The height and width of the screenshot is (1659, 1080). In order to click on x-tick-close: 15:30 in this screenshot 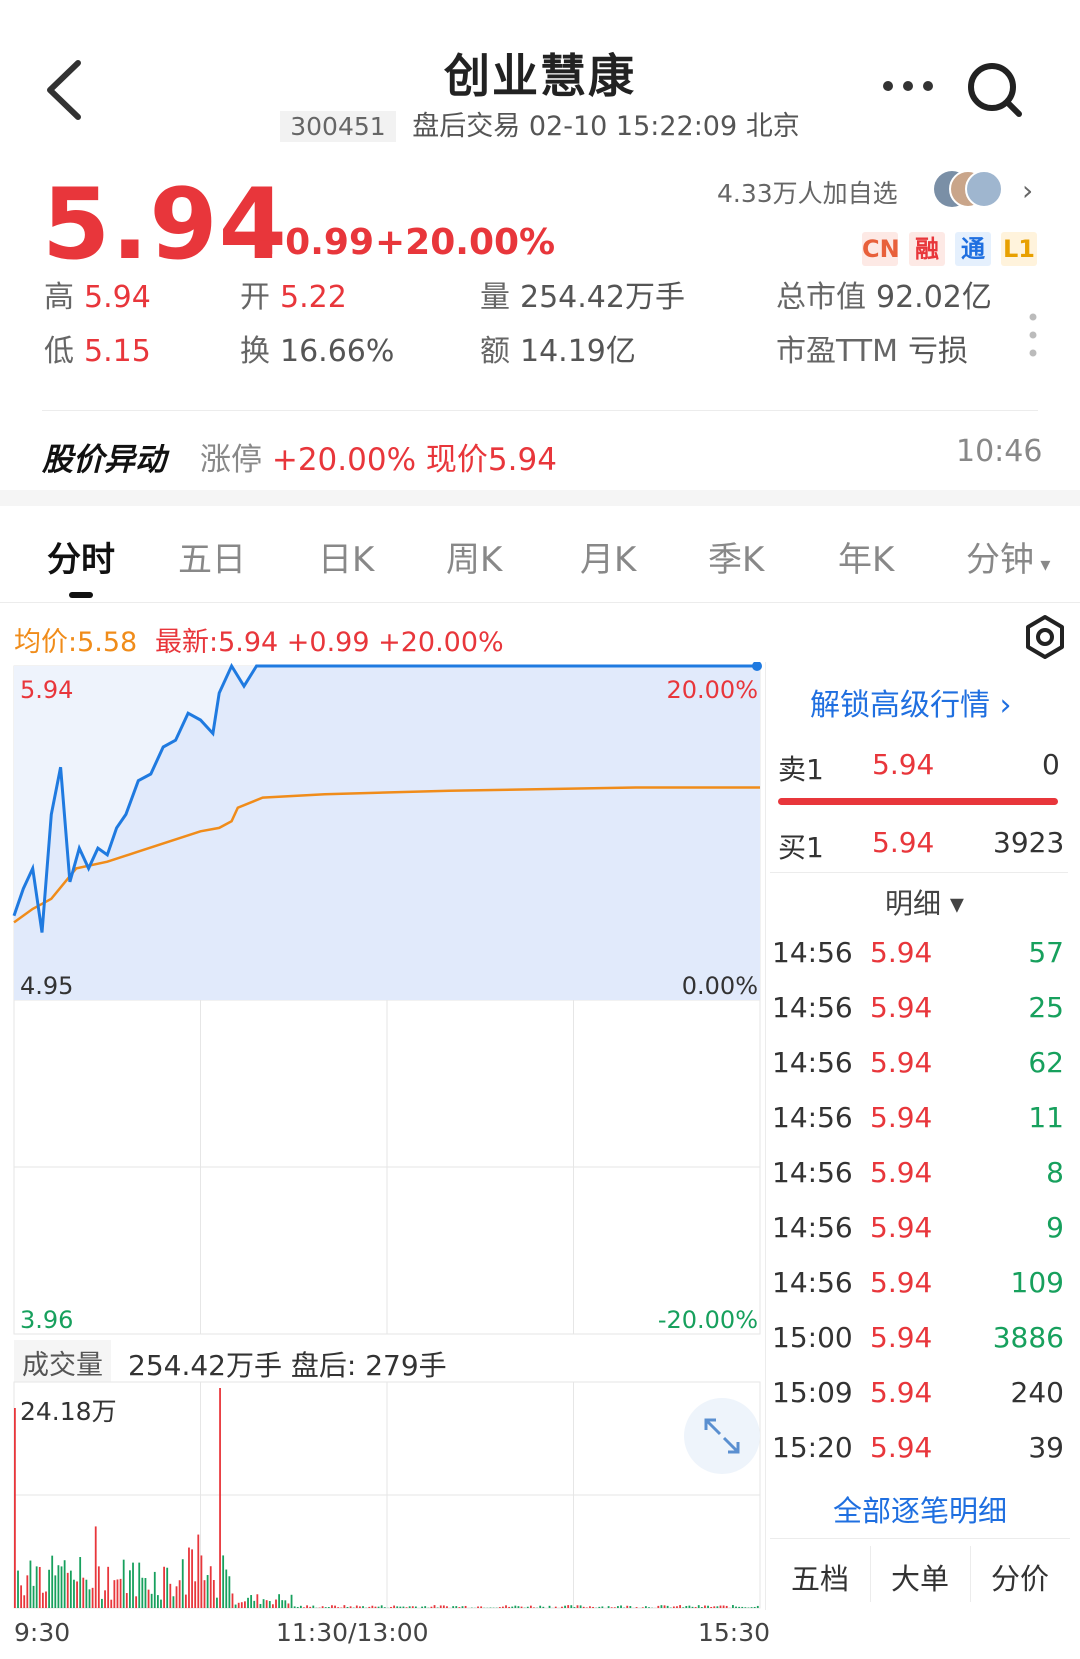, I will do `click(734, 1632)`.